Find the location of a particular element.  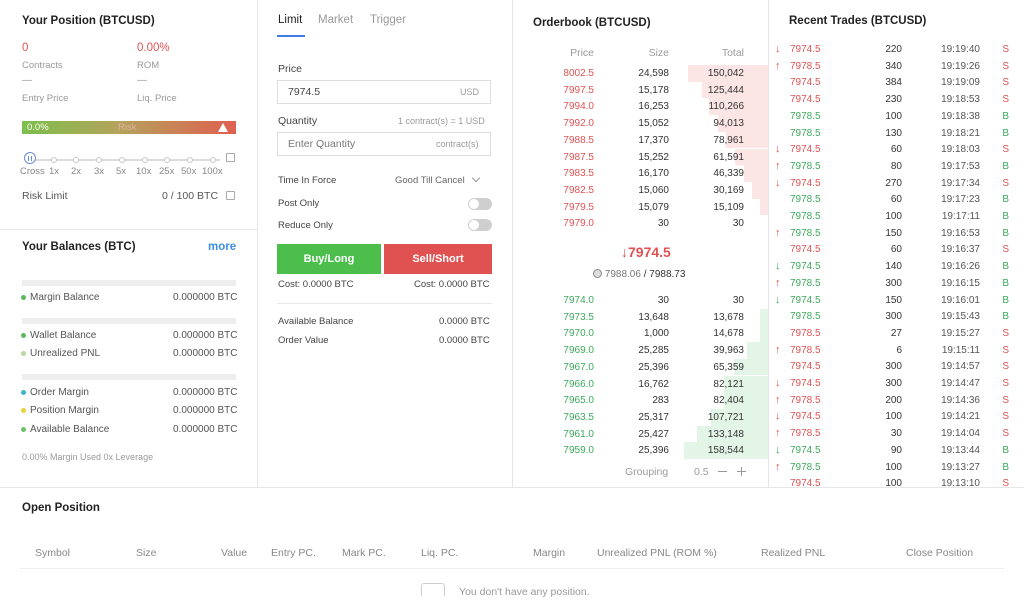

tab-market: Market is located at coordinates (336, 20).